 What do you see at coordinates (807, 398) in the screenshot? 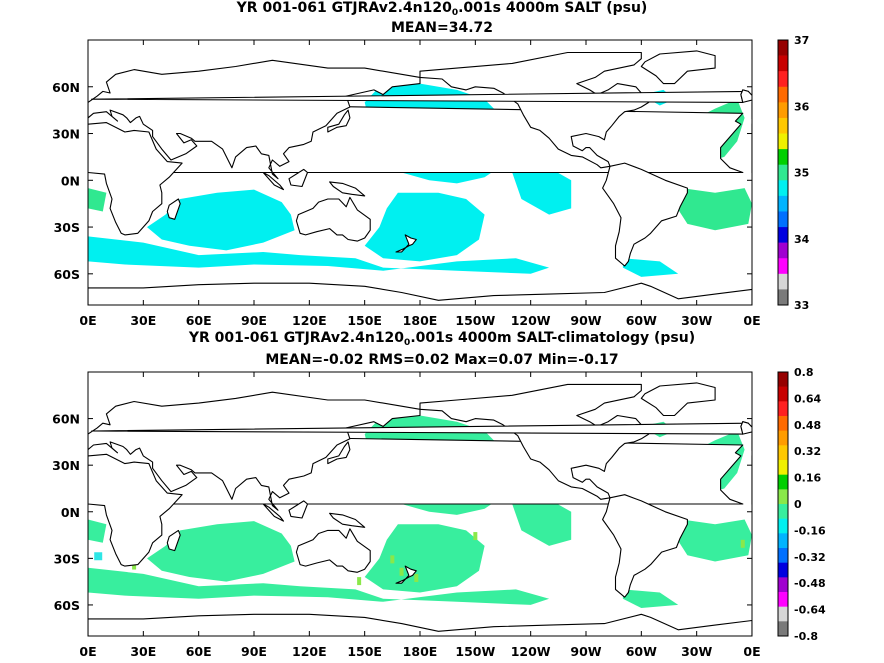
I see `colorbar-tick-label: 0.64` at bounding box center [807, 398].